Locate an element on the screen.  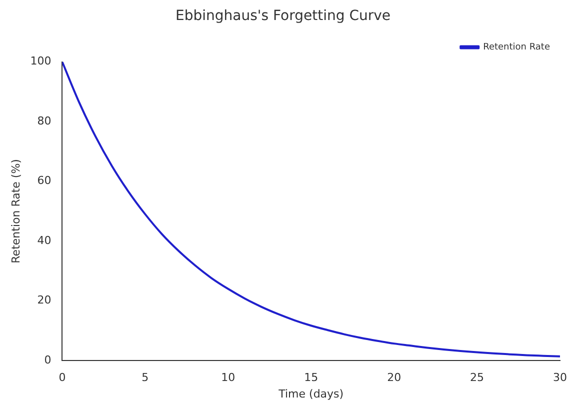
x-tick-label: 0 is located at coordinates (62, 377).